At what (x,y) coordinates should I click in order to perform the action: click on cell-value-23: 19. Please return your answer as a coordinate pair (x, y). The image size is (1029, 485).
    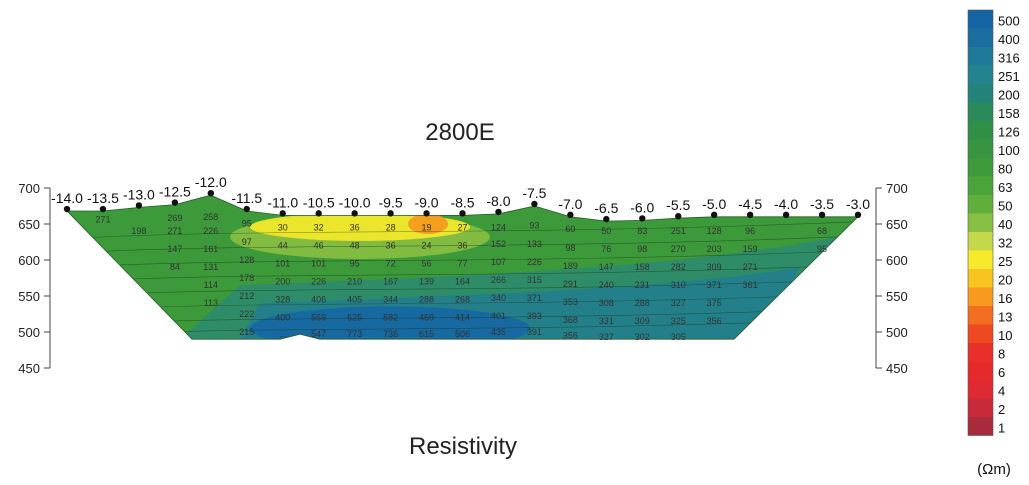
    Looking at the image, I should click on (427, 228).